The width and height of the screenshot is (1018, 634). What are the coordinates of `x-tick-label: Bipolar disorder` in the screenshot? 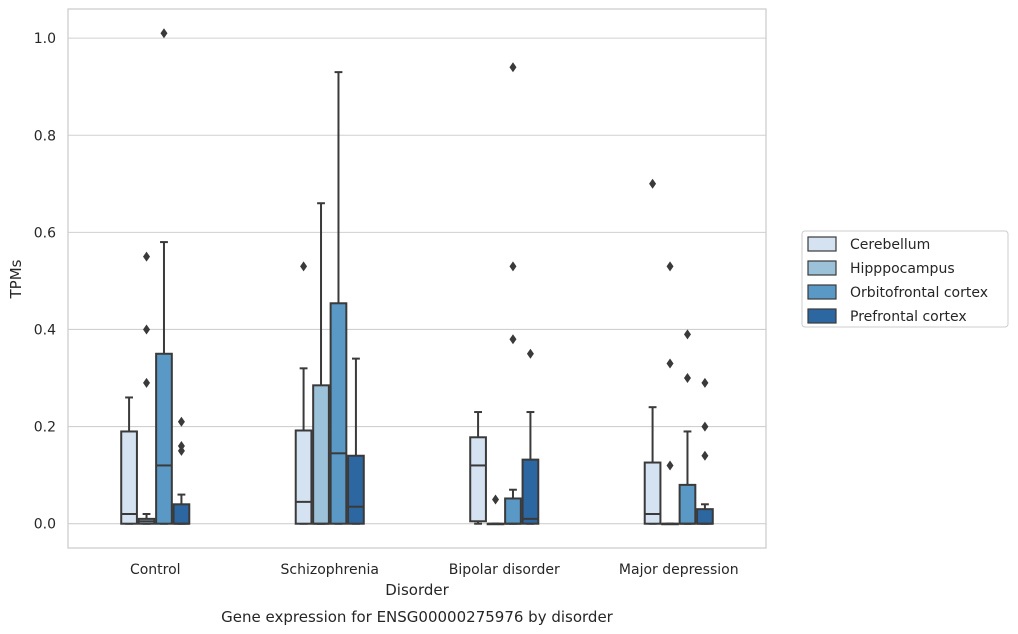 It's located at (504, 570).